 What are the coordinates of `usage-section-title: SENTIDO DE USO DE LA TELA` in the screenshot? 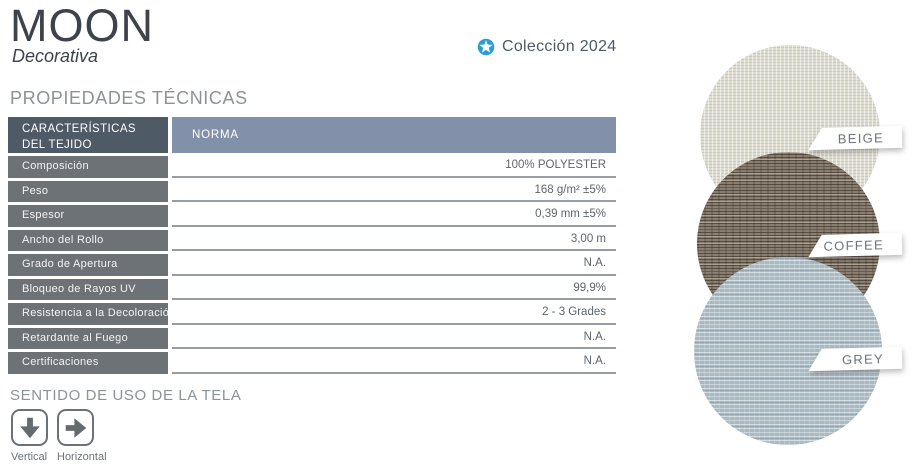 It's located at (126, 395).